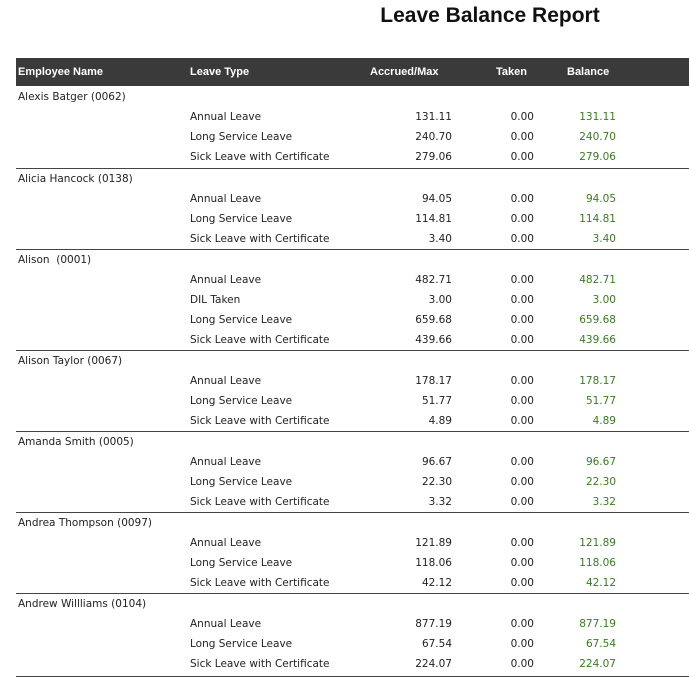 This screenshot has height=678, width=689. What do you see at coordinates (597, 219) in the screenshot?
I see `balance: 114.81` at bounding box center [597, 219].